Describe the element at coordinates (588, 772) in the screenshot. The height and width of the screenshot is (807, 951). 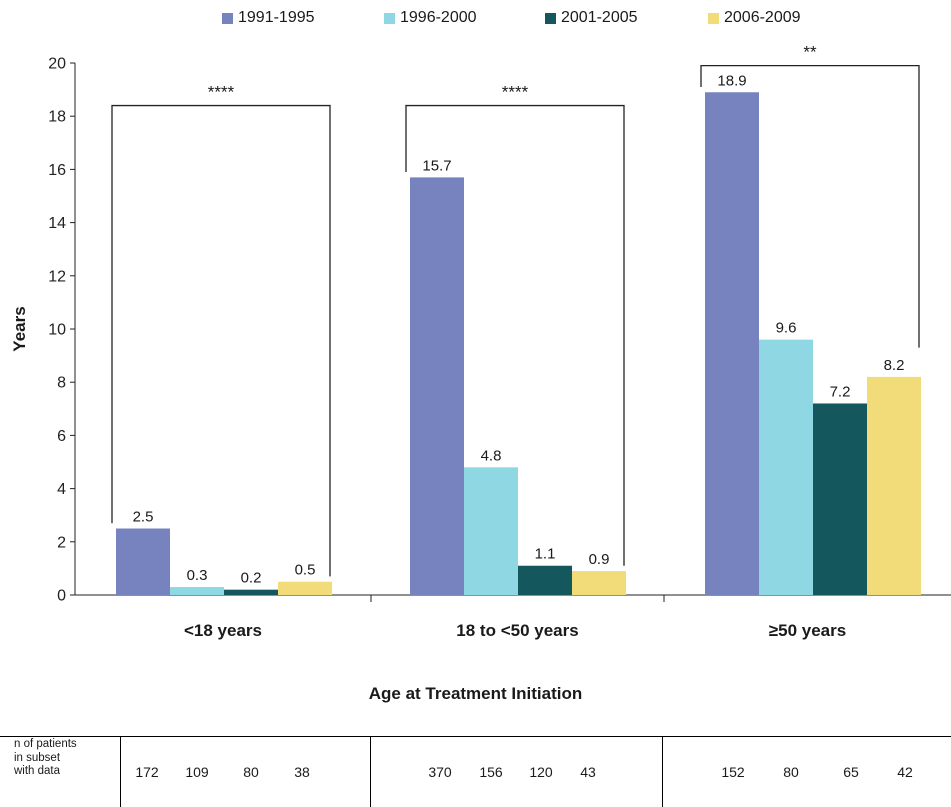
I see `table-cell: 43` at that location.